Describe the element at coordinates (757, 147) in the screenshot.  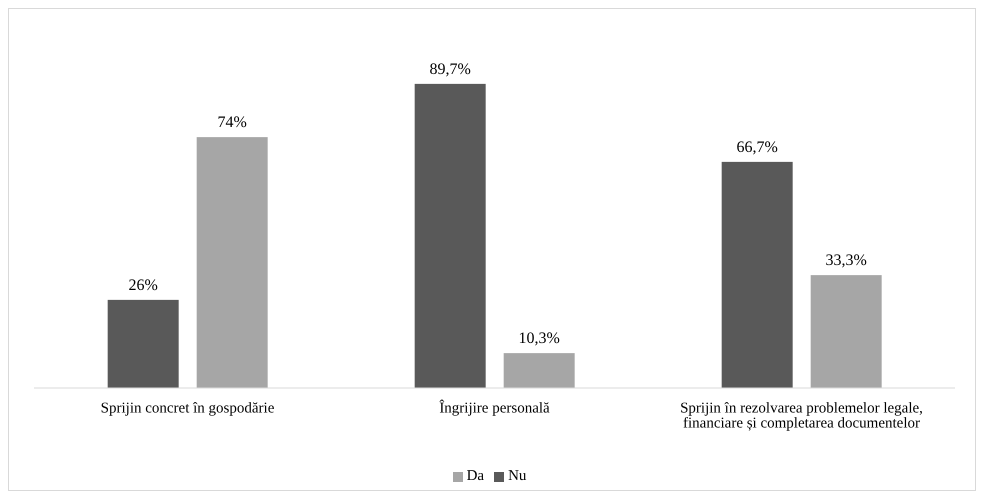
I see `data-label: 66,7%` at that location.